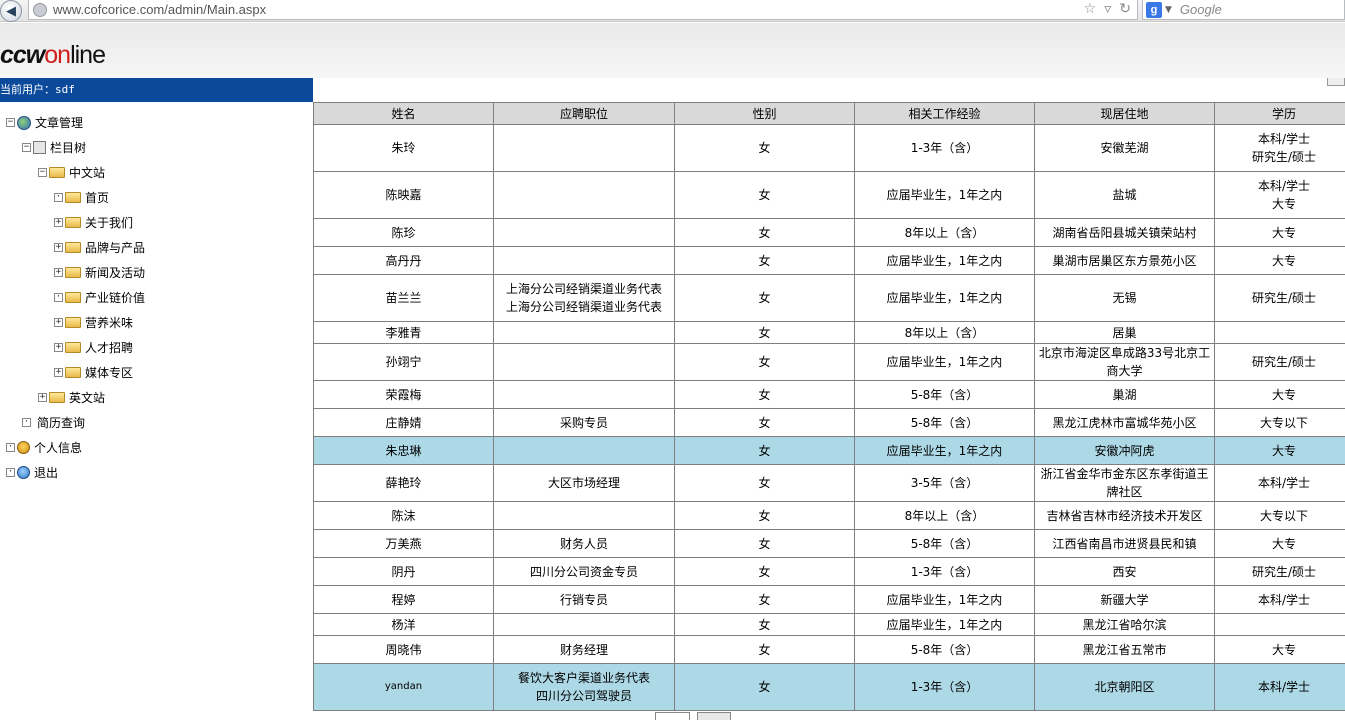  I want to click on tree-node-label: 关于我们, so click(109, 223).